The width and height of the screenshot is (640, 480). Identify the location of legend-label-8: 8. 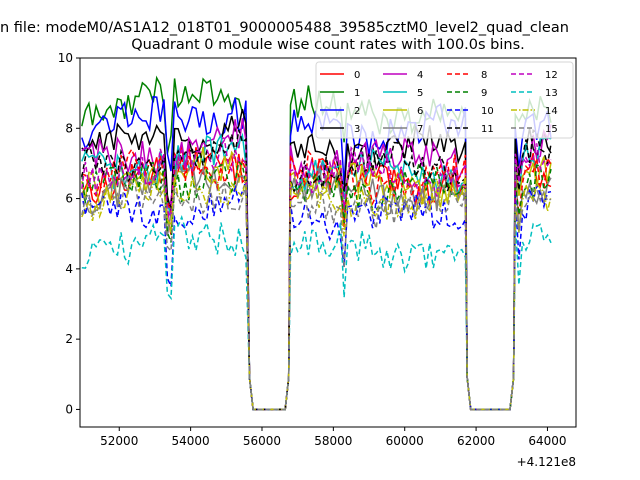
(484, 75).